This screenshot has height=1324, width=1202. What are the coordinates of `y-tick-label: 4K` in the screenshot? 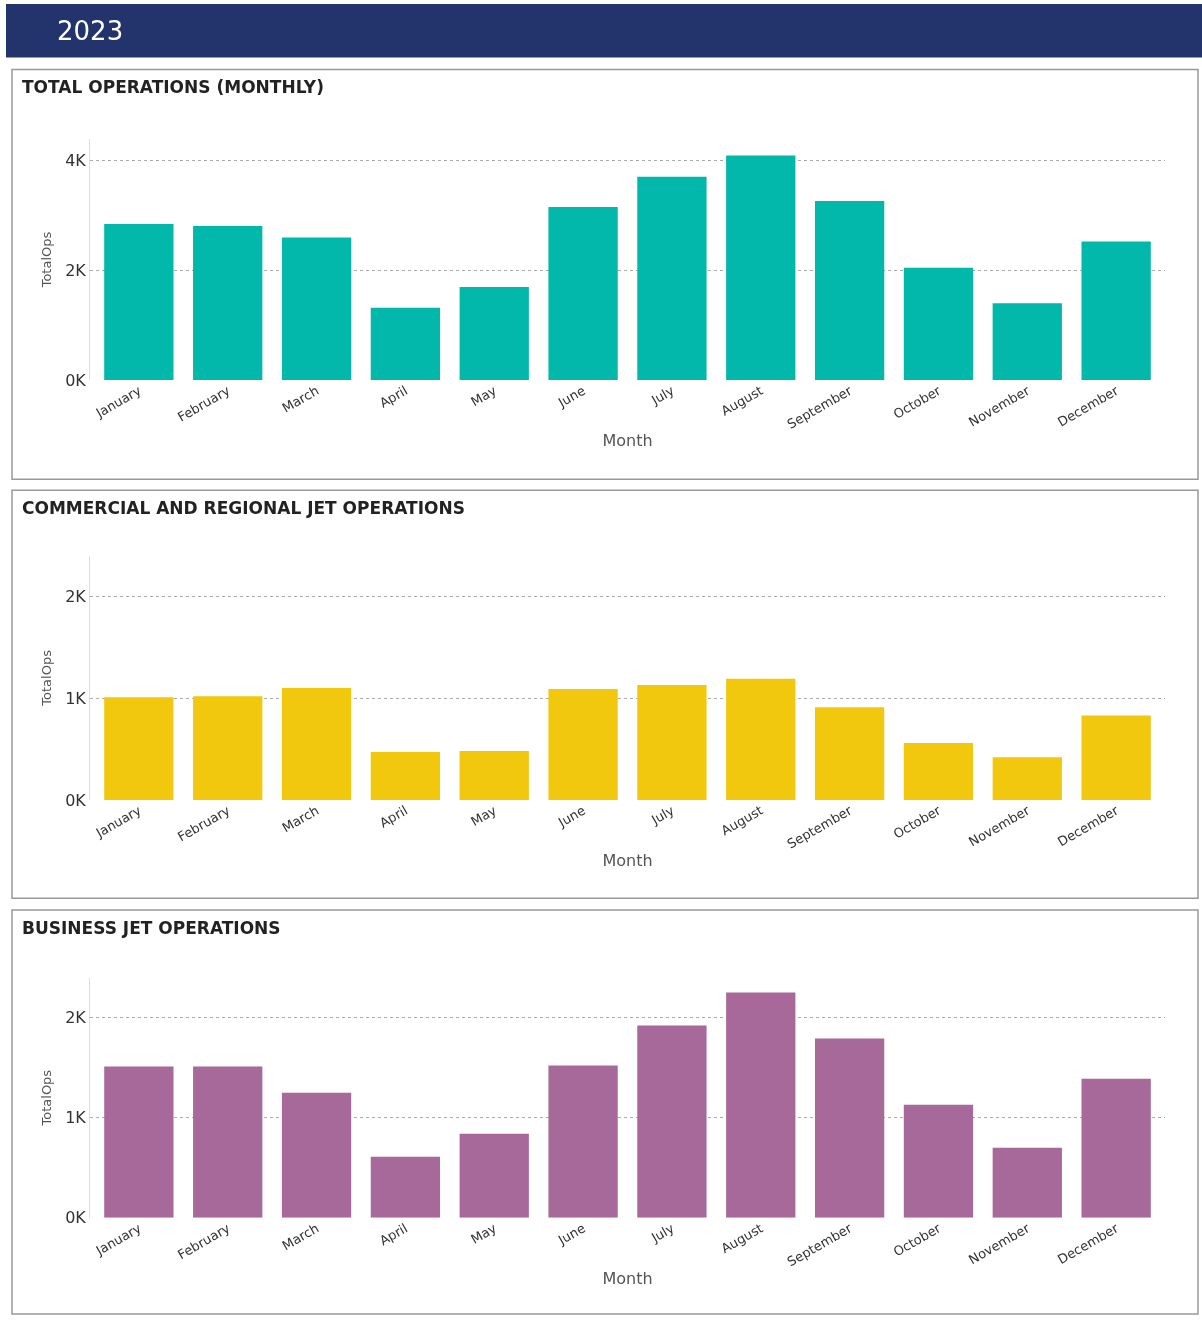 It's located at (76, 161).